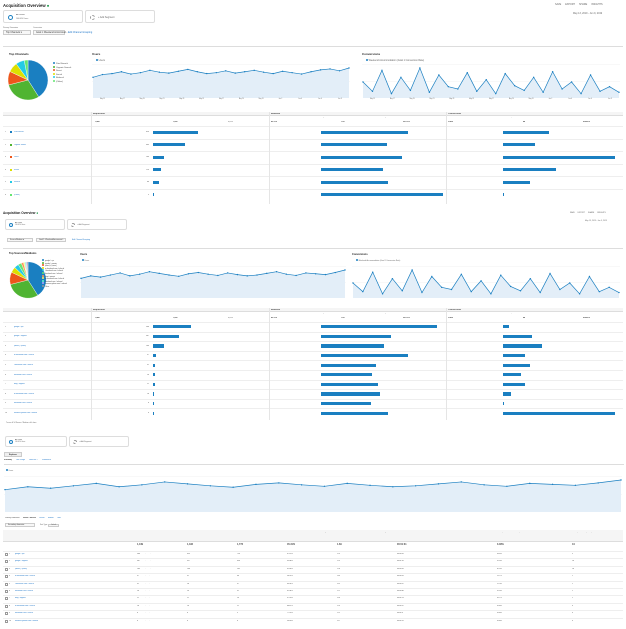  Describe the element at coordinates (20, 240) in the screenshot. I see `primary-dimension-select-2: Source/Medium ▾` at that location.